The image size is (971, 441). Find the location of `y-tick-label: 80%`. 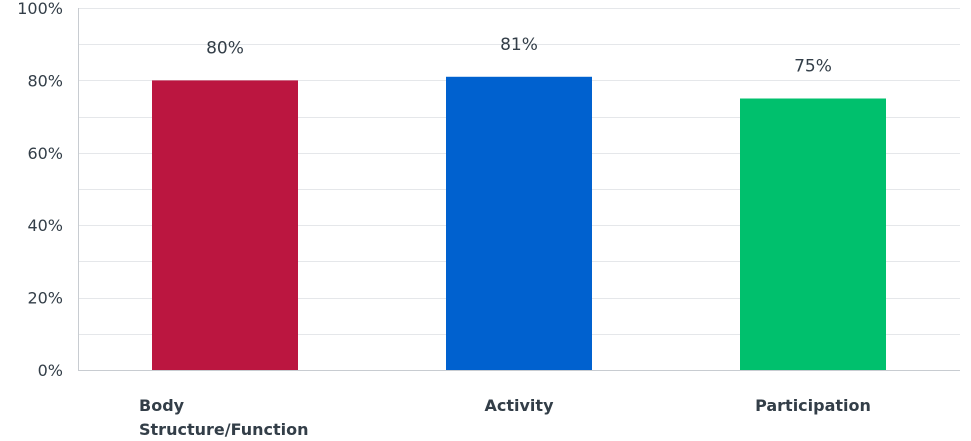

y-tick-label: 80% is located at coordinates (45, 80).